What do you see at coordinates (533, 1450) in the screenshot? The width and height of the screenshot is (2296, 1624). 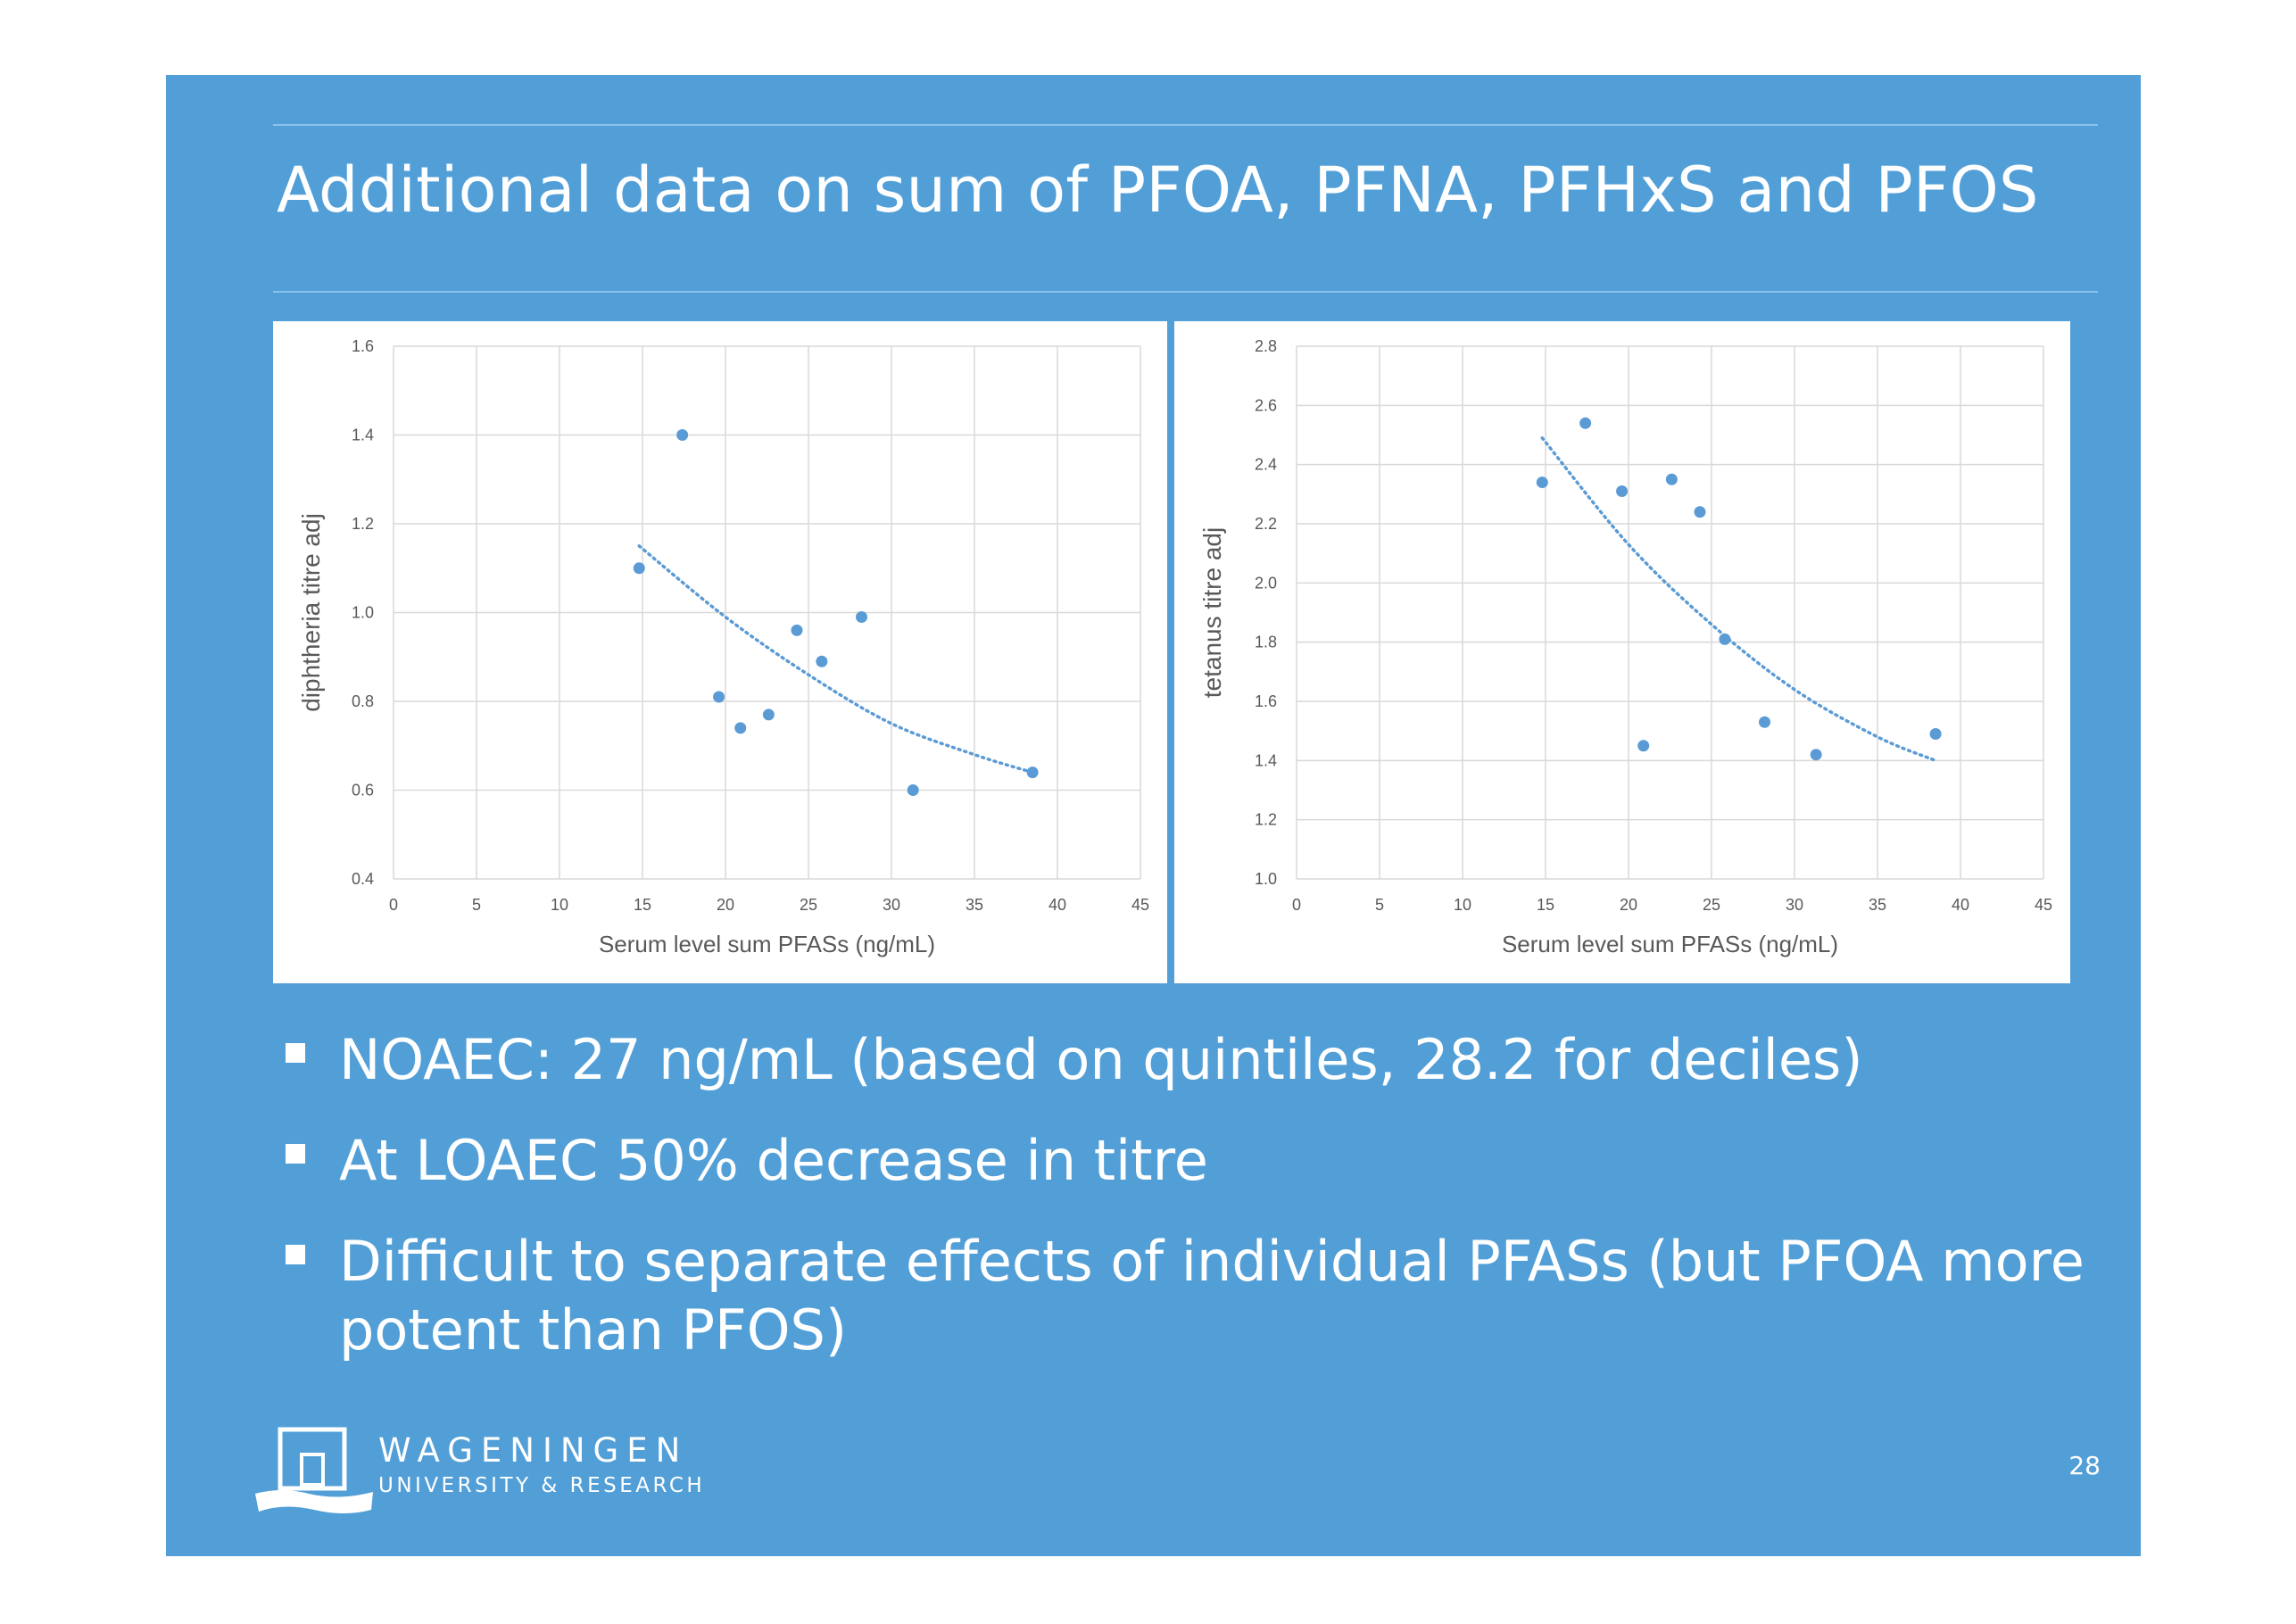 I see `logo-wordmark: WAGENINGEN` at bounding box center [533, 1450].